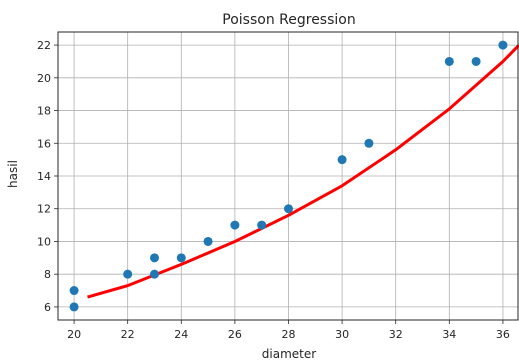  Describe the element at coordinates (47, 274) in the screenshot. I see `y-tick-label: 8` at that location.